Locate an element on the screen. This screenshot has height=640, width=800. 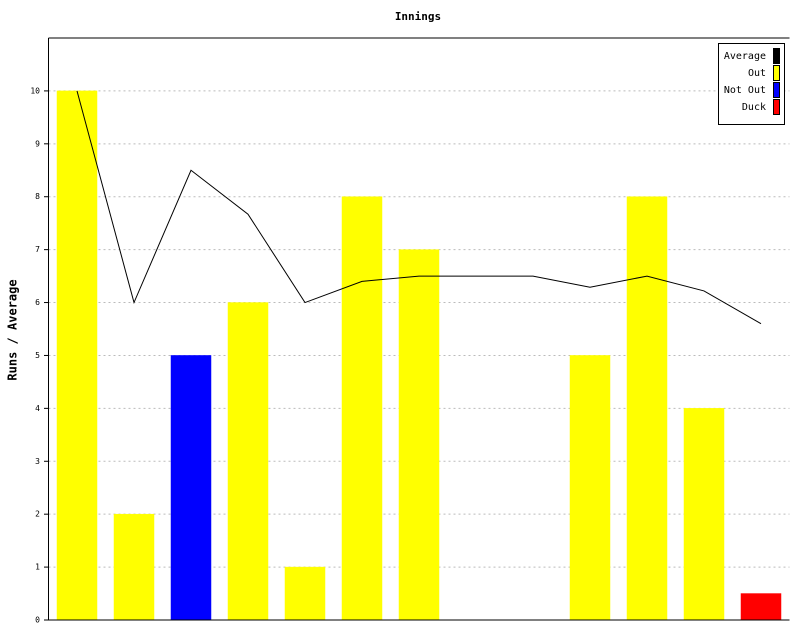
y-axis-title: Runs / Average is located at coordinates (13, 329).